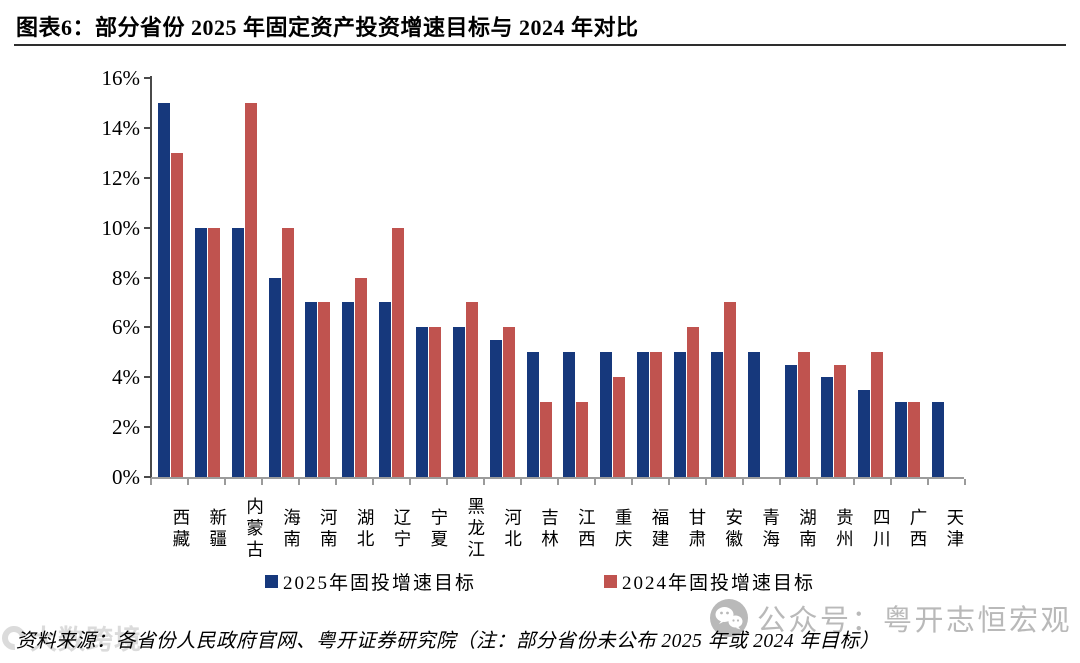  Describe the element at coordinates (918, 529) in the screenshot. I see `x-axis-label: 广西` at that location.